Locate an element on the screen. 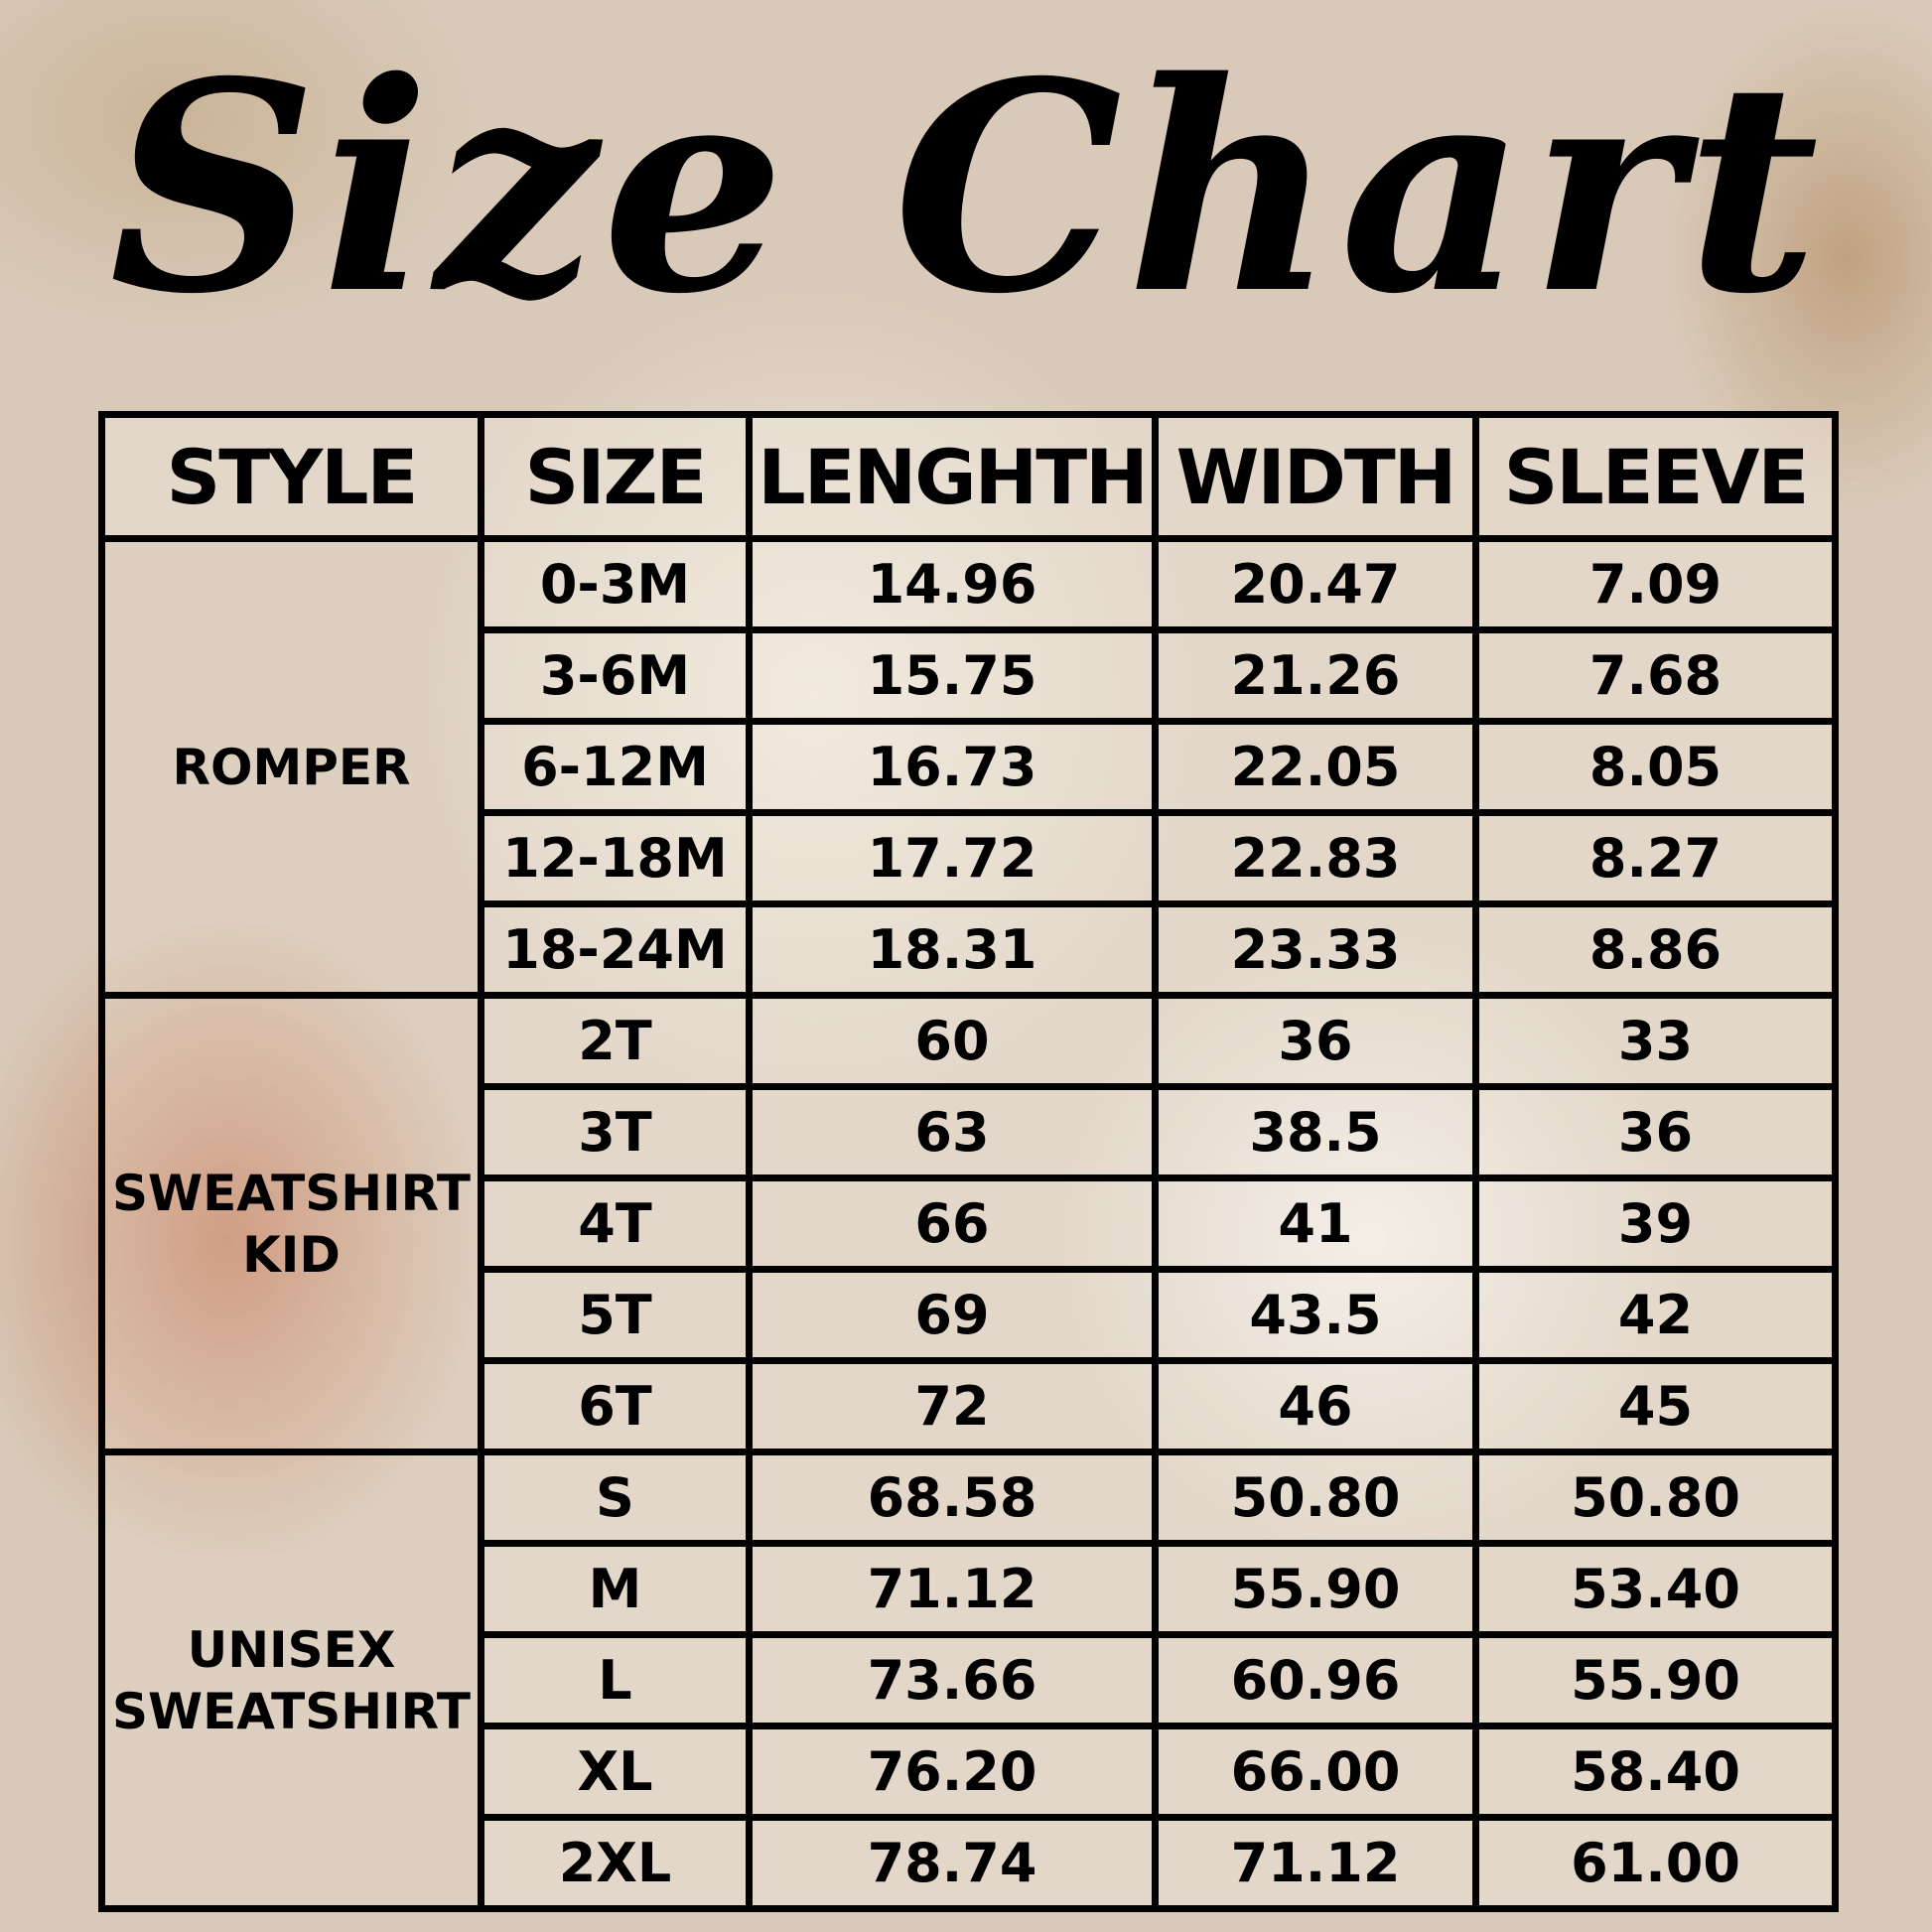 This screenshot has width=1932, height=1932. width-cell: 50.80 is located at coordinates (1316, 1498).